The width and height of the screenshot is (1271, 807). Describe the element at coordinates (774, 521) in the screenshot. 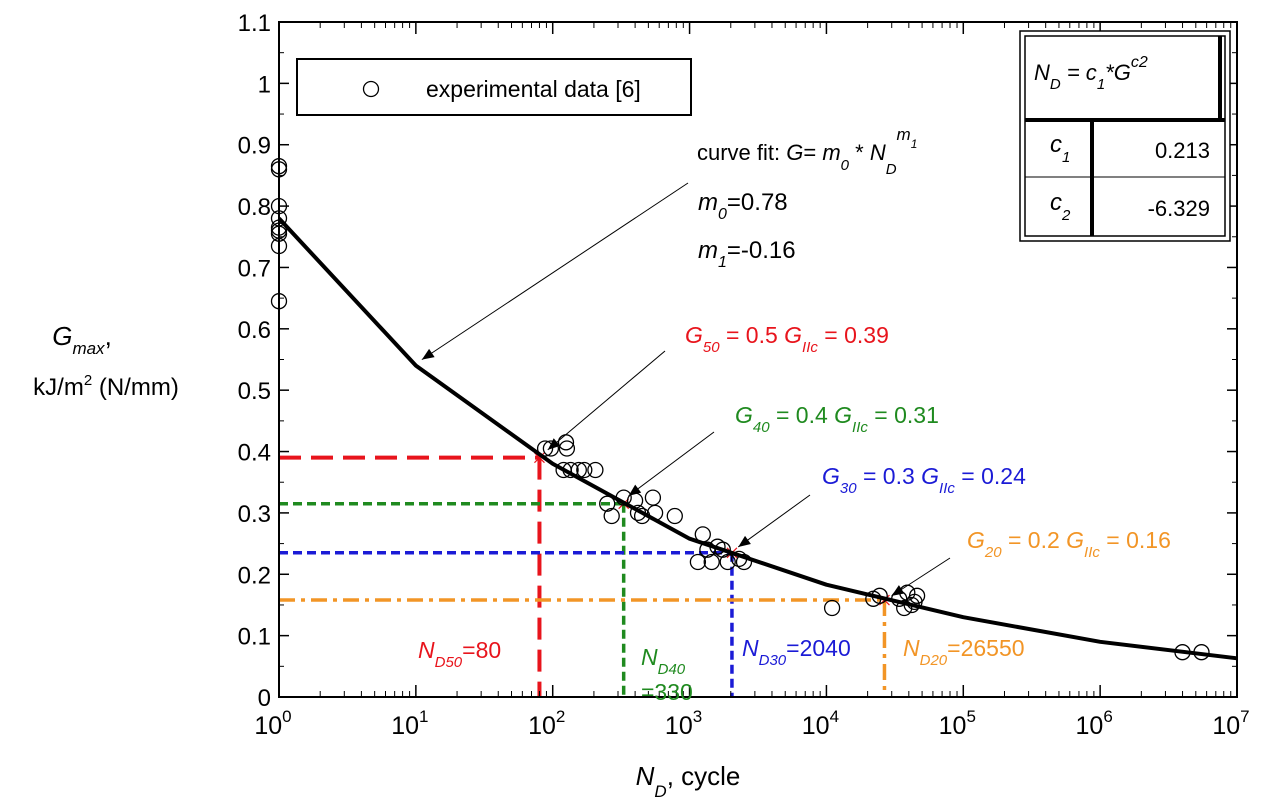

I see `arrow-g30` at that location.